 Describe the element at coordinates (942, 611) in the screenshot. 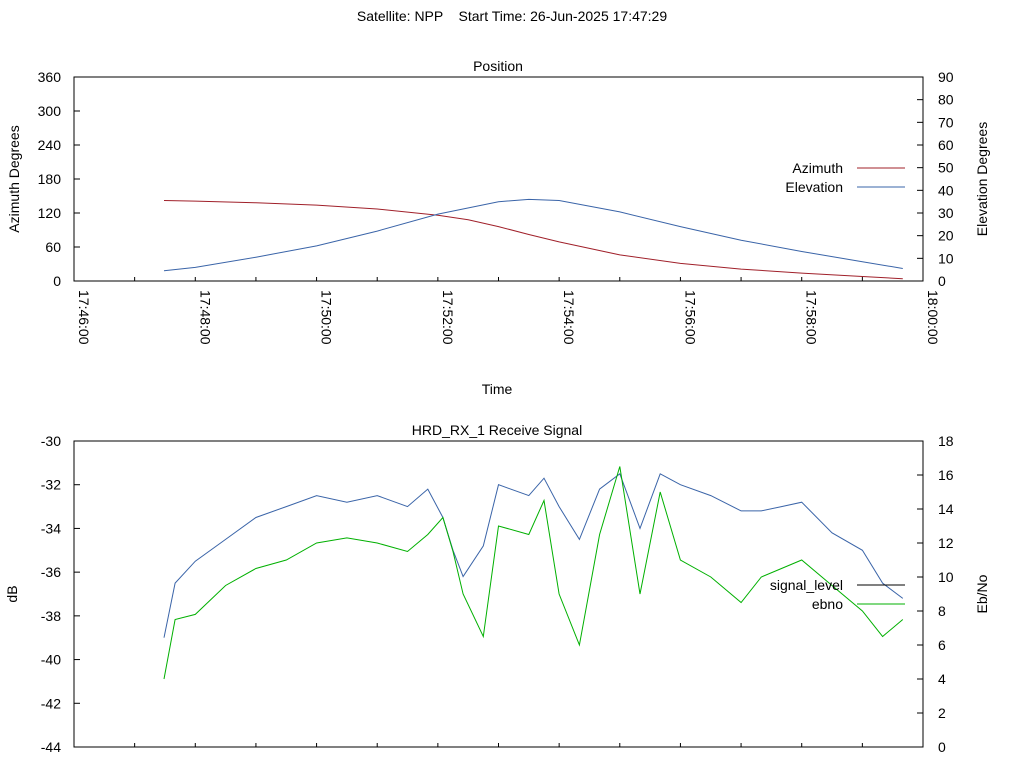

I see `y2-tick-label: 8` at that location.